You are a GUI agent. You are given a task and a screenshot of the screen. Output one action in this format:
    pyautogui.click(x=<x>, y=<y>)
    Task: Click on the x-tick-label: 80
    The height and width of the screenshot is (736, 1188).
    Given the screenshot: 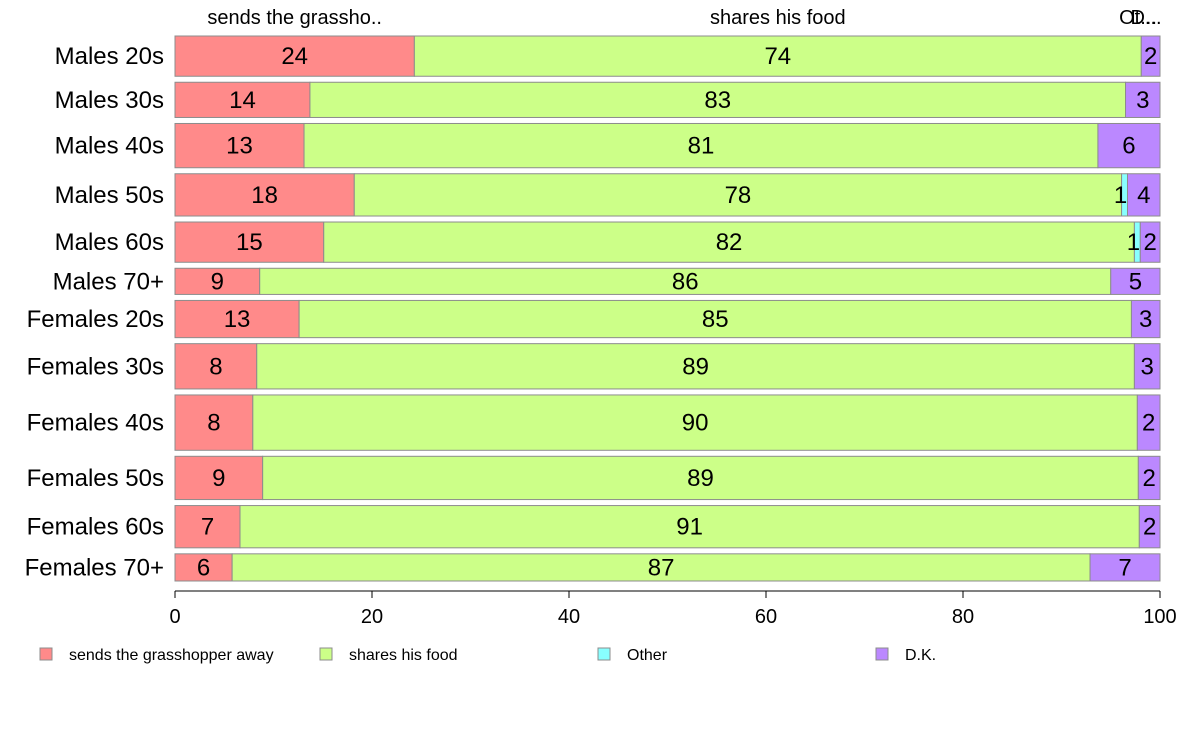 What is the action you would take?
    pyautogui.click(x=963, y=617)
    